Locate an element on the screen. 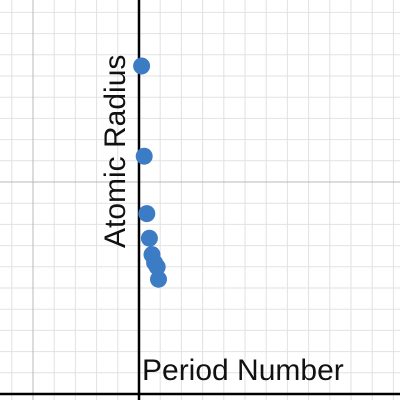  x-axis-label: Period Number is located at coordinates (243, 370).